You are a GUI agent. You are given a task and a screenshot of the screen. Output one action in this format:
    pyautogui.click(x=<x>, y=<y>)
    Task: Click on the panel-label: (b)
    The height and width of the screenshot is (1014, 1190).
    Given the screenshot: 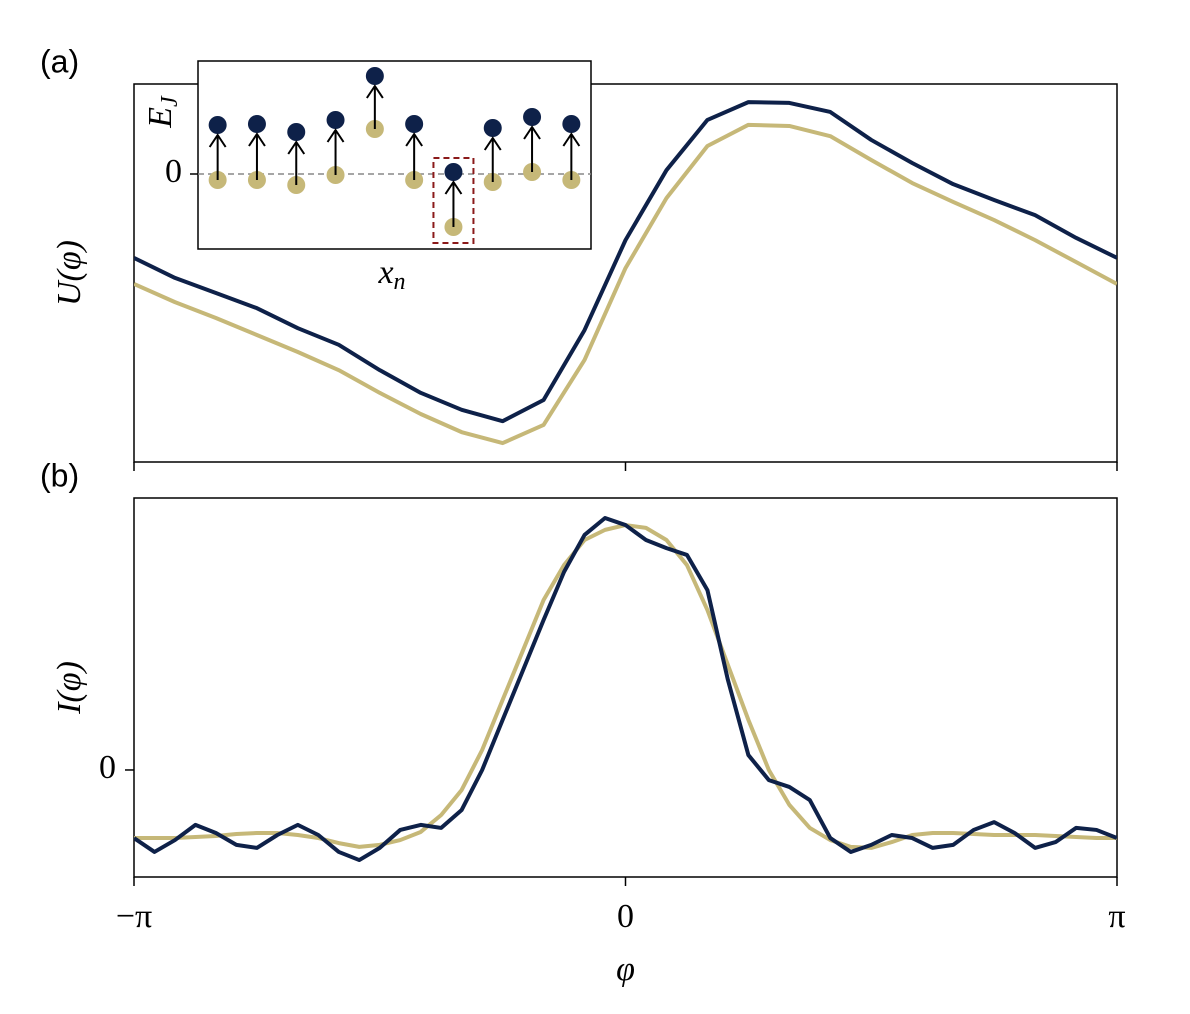 What is the action you would take?
    pyautogui.click(x=59, y=475)
    